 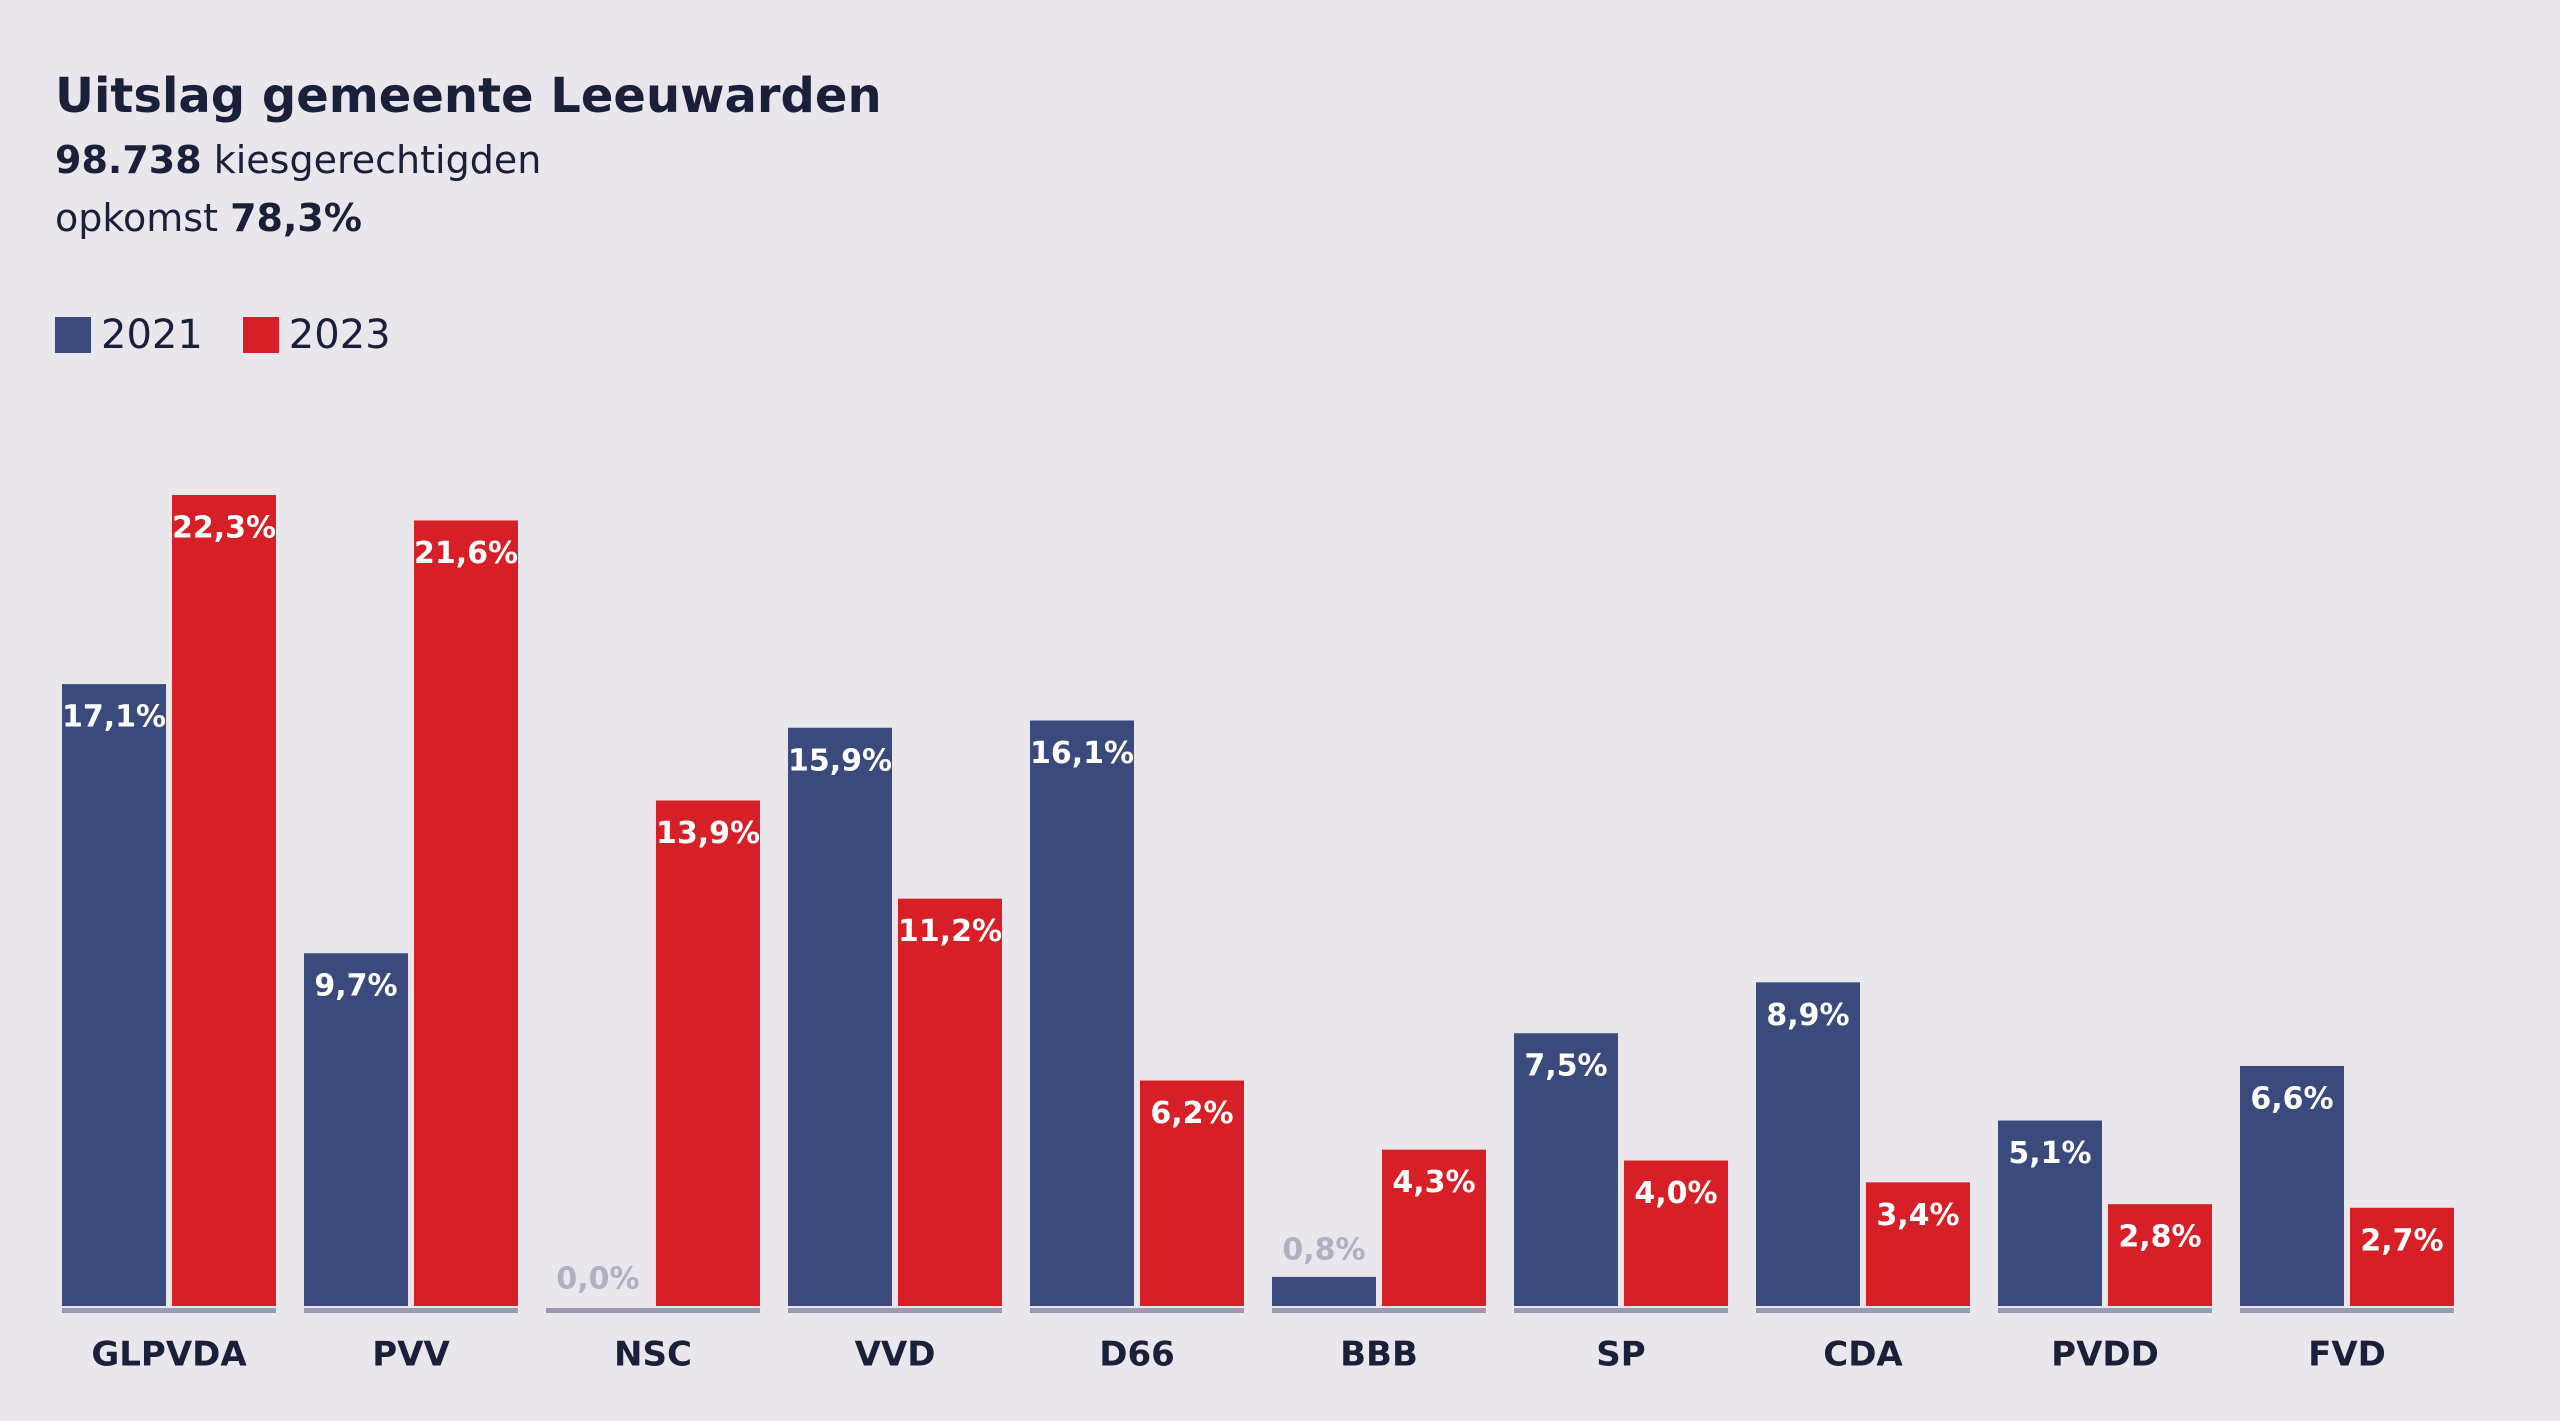 I want to click on eligible-label: kiesgerechtigden, so click(x=377, y=160).